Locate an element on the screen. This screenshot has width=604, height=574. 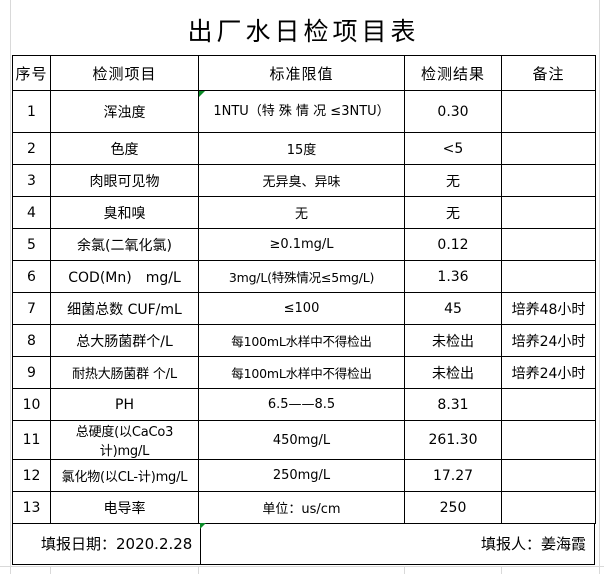
cell-seq: 6 is located at coordinates (31, 276).